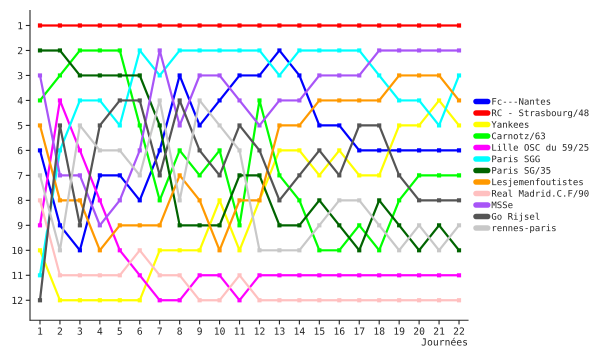 The image size is (600, 350). I want to click on x-tick-label: 8, so click(179, 331).